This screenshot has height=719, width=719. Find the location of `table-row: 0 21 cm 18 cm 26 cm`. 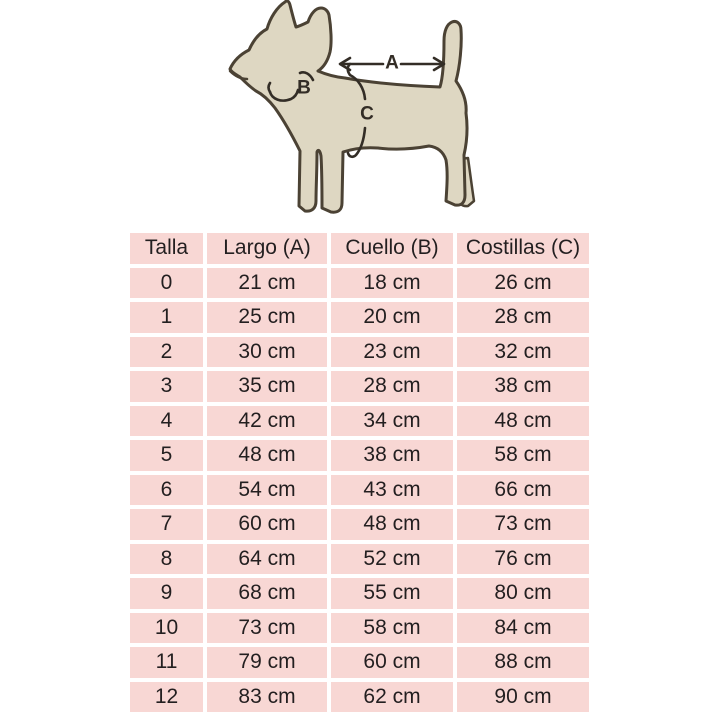

table-row: 0 21 cm 18 cm 26 cm is located at coordinates (359, 282).